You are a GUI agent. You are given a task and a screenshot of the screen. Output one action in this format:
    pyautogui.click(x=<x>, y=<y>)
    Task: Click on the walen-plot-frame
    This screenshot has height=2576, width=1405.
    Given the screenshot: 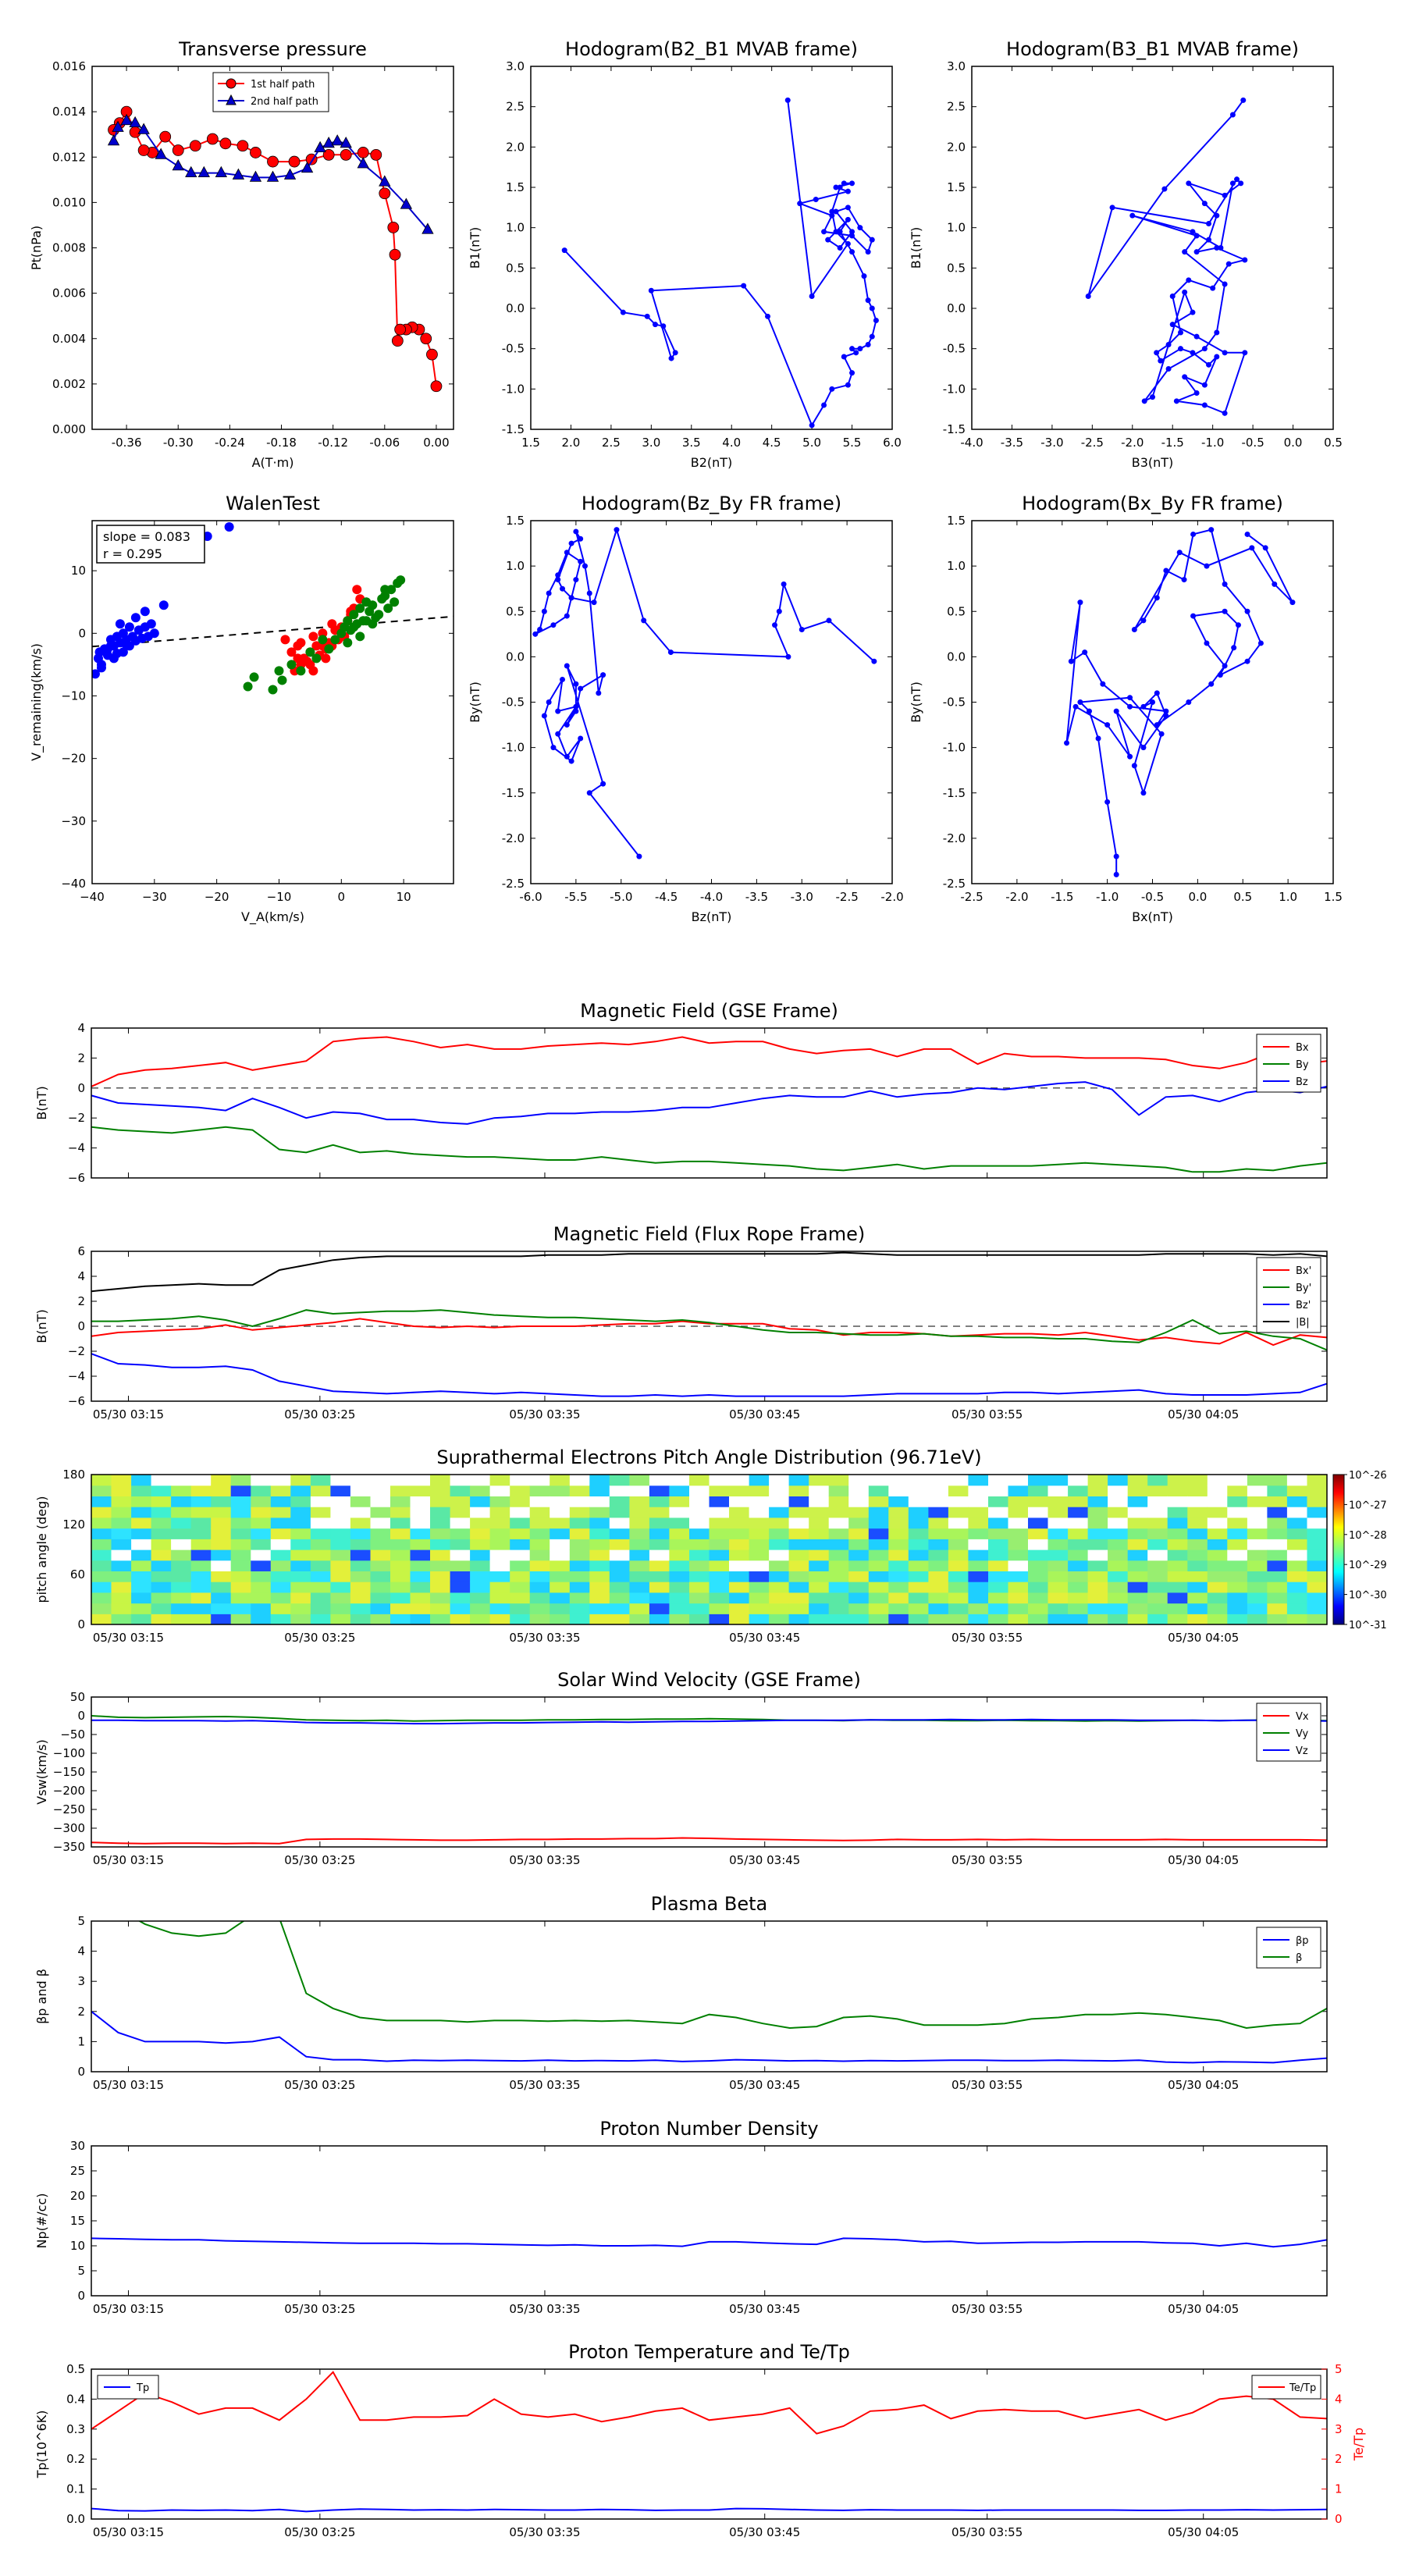 What is the action you would take?
    pyautogui.click(x=272, y=702)
    